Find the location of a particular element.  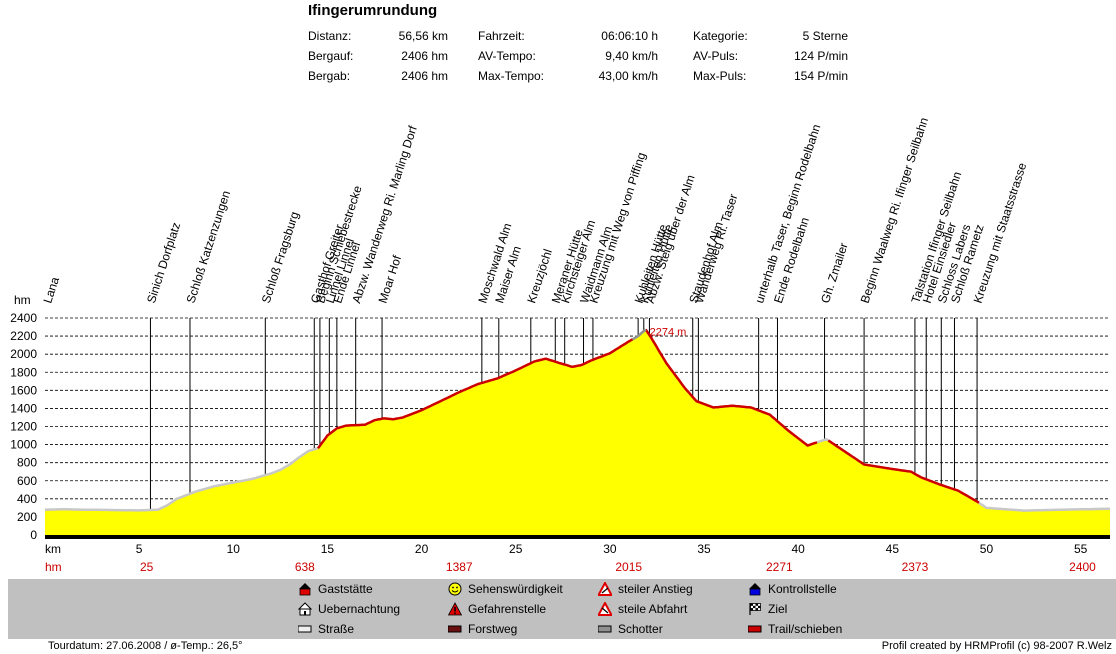

legend-label: Straße is located at coordinates (336, 629).